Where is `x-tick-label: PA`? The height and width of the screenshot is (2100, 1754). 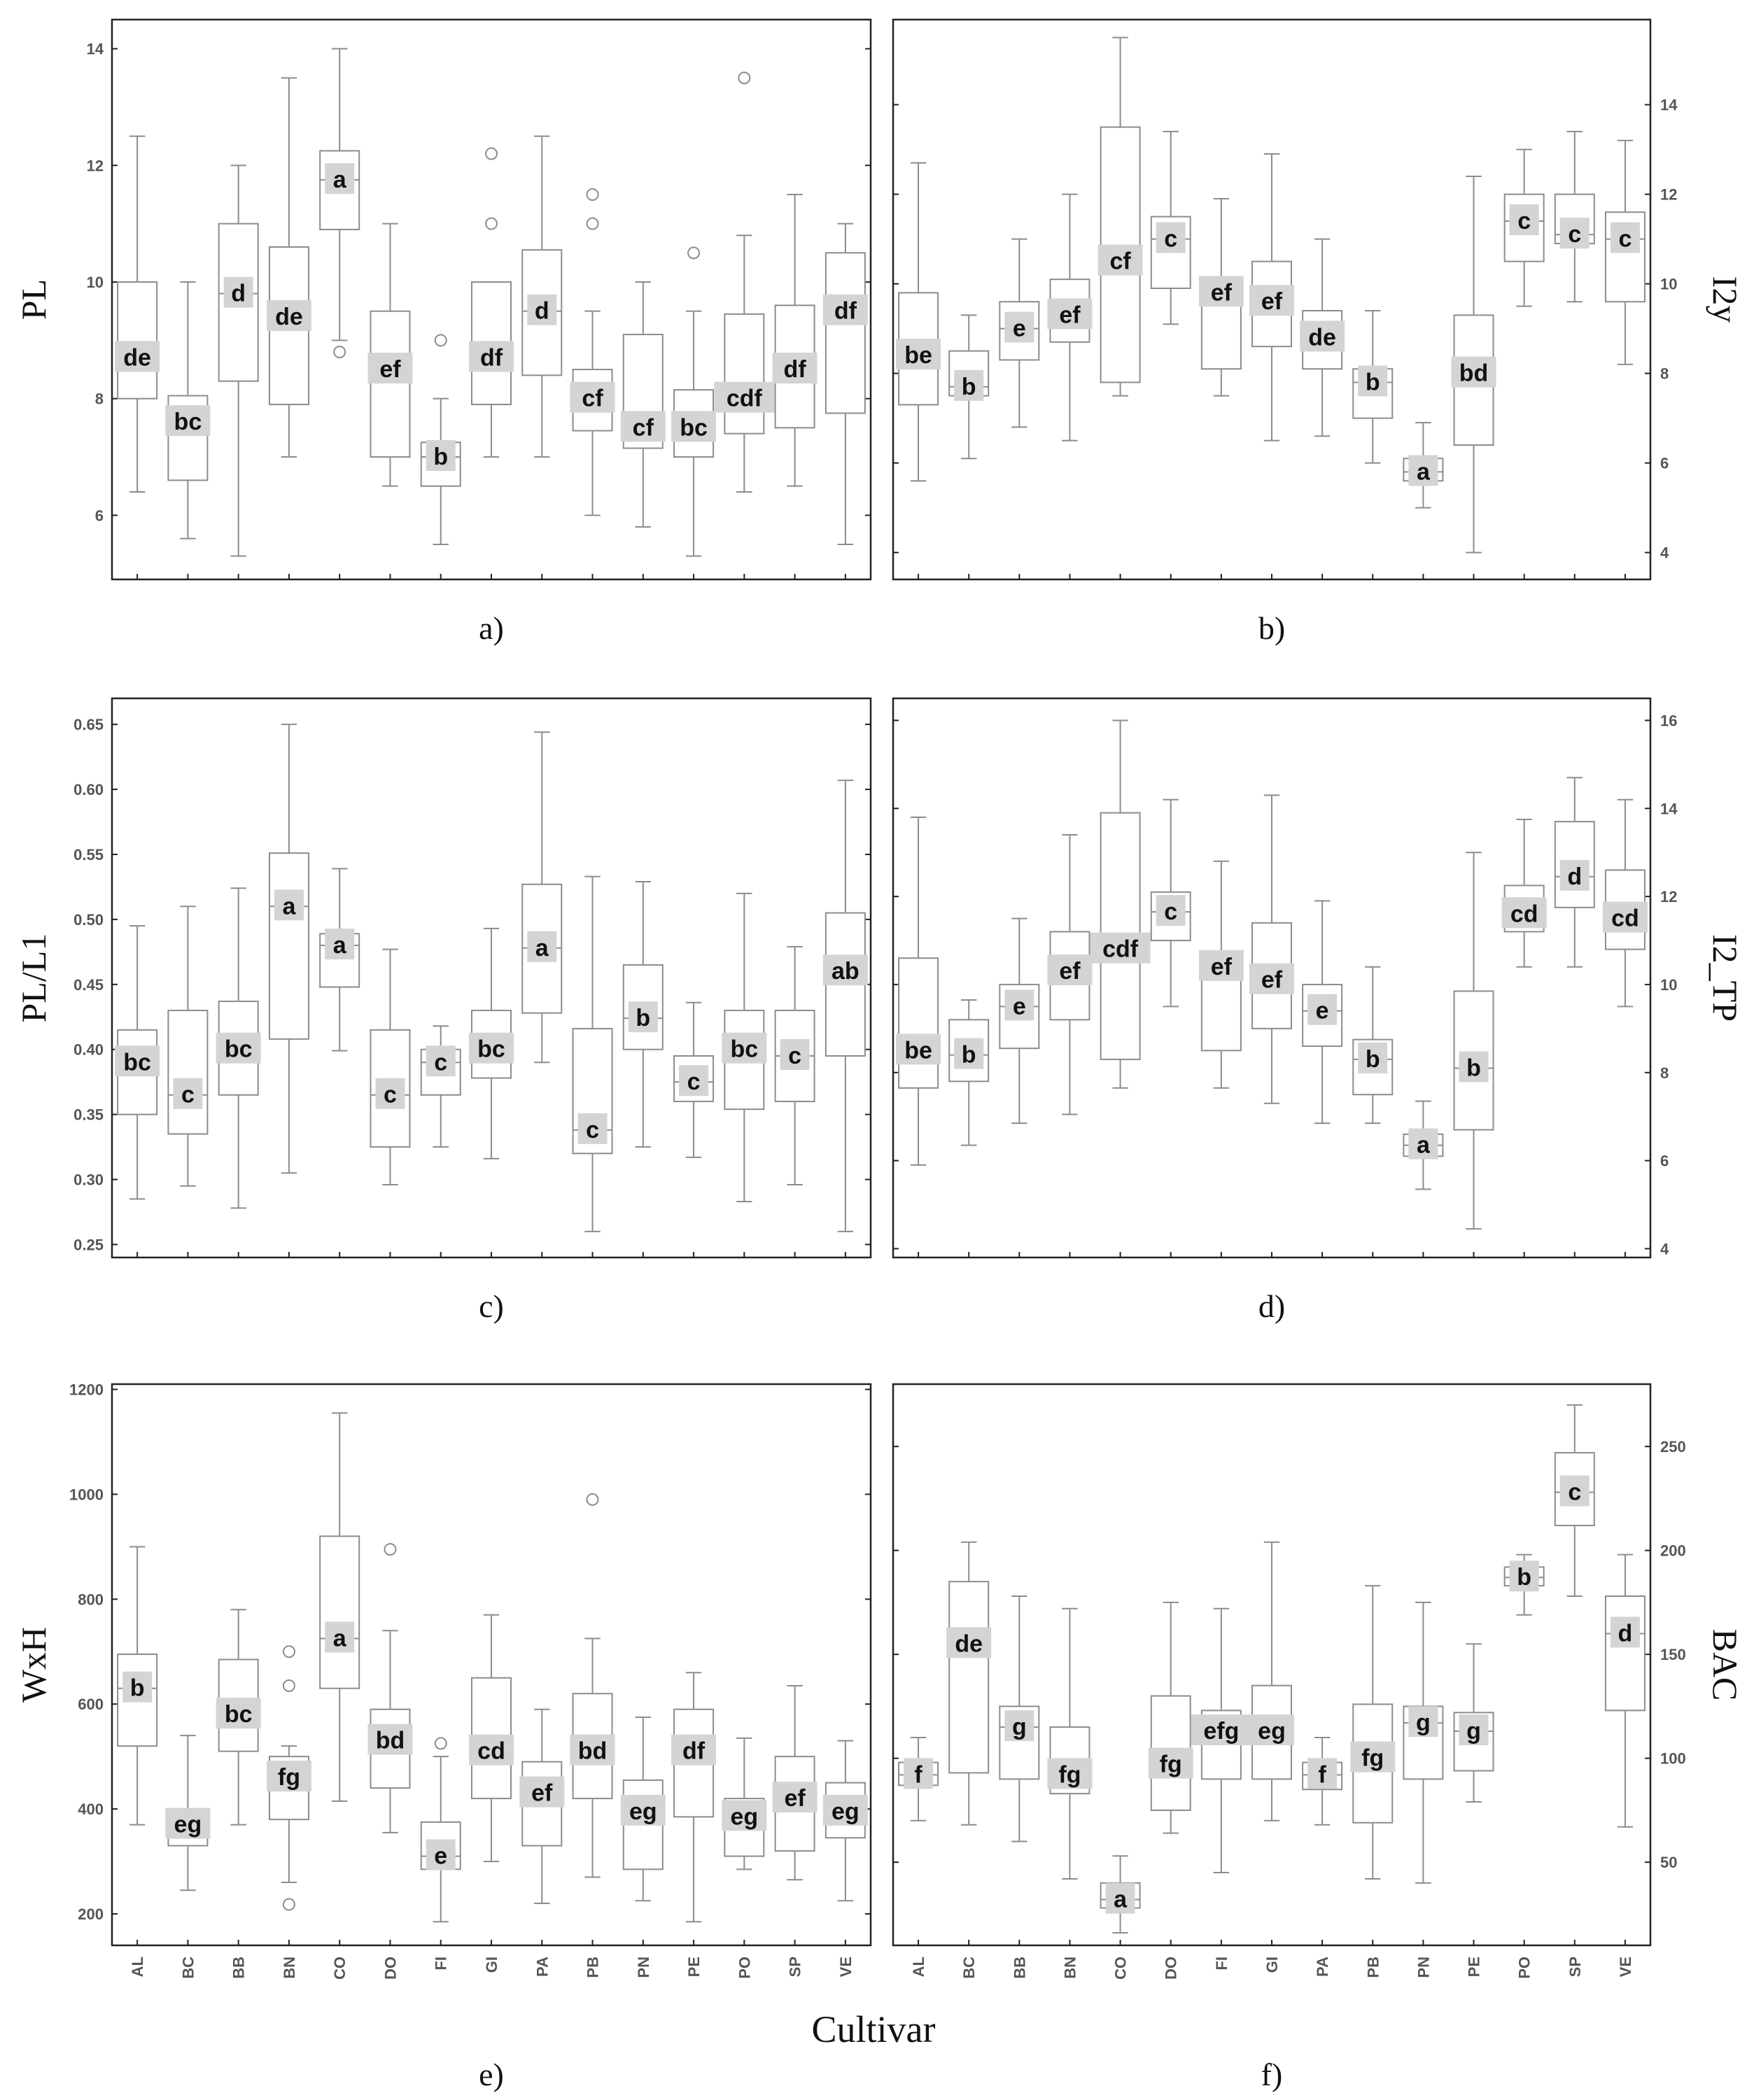 x-tick-label: PA is located at coordinates (542, 1967).